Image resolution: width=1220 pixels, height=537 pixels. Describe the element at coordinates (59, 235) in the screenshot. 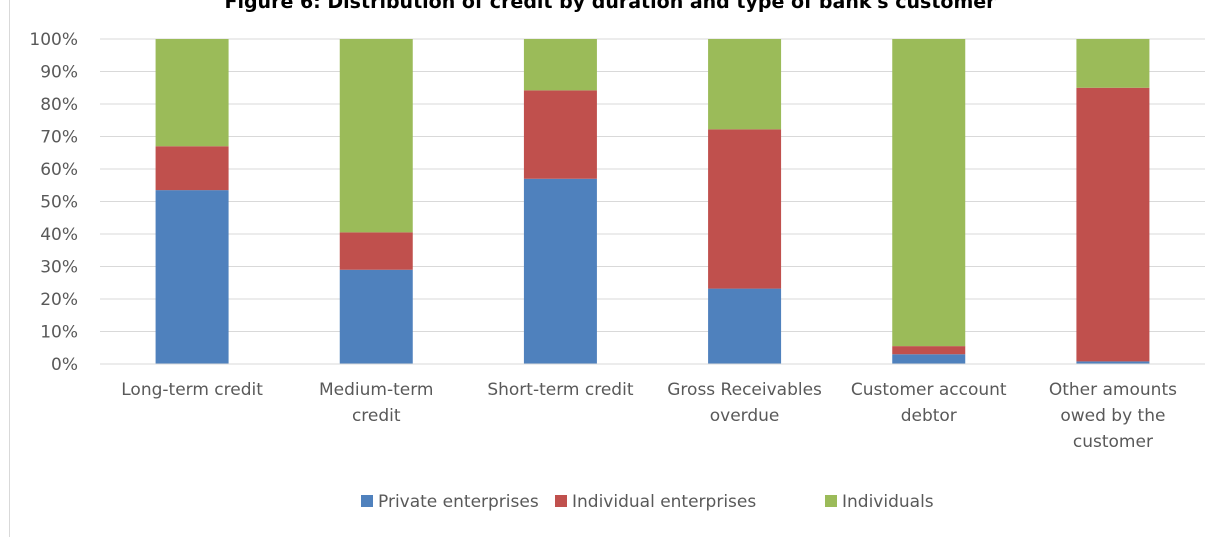

I see `y-tick-label: 40%` at that location.